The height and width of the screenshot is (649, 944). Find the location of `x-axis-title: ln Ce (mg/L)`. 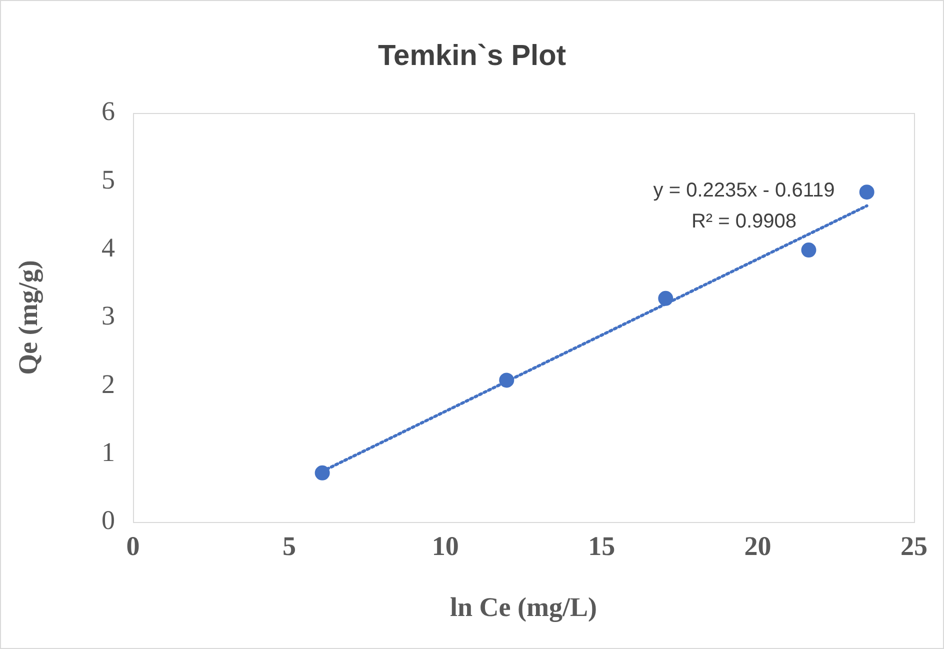

x-axis-title: ln Ce (mg/L) is located at coordinates (523, 607).